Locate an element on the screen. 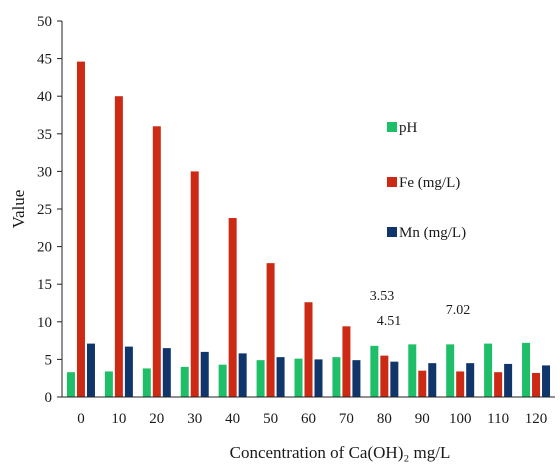  legend: pH Fe (mg/L) Mn (mg/L) is located at coordinates (426, 180).